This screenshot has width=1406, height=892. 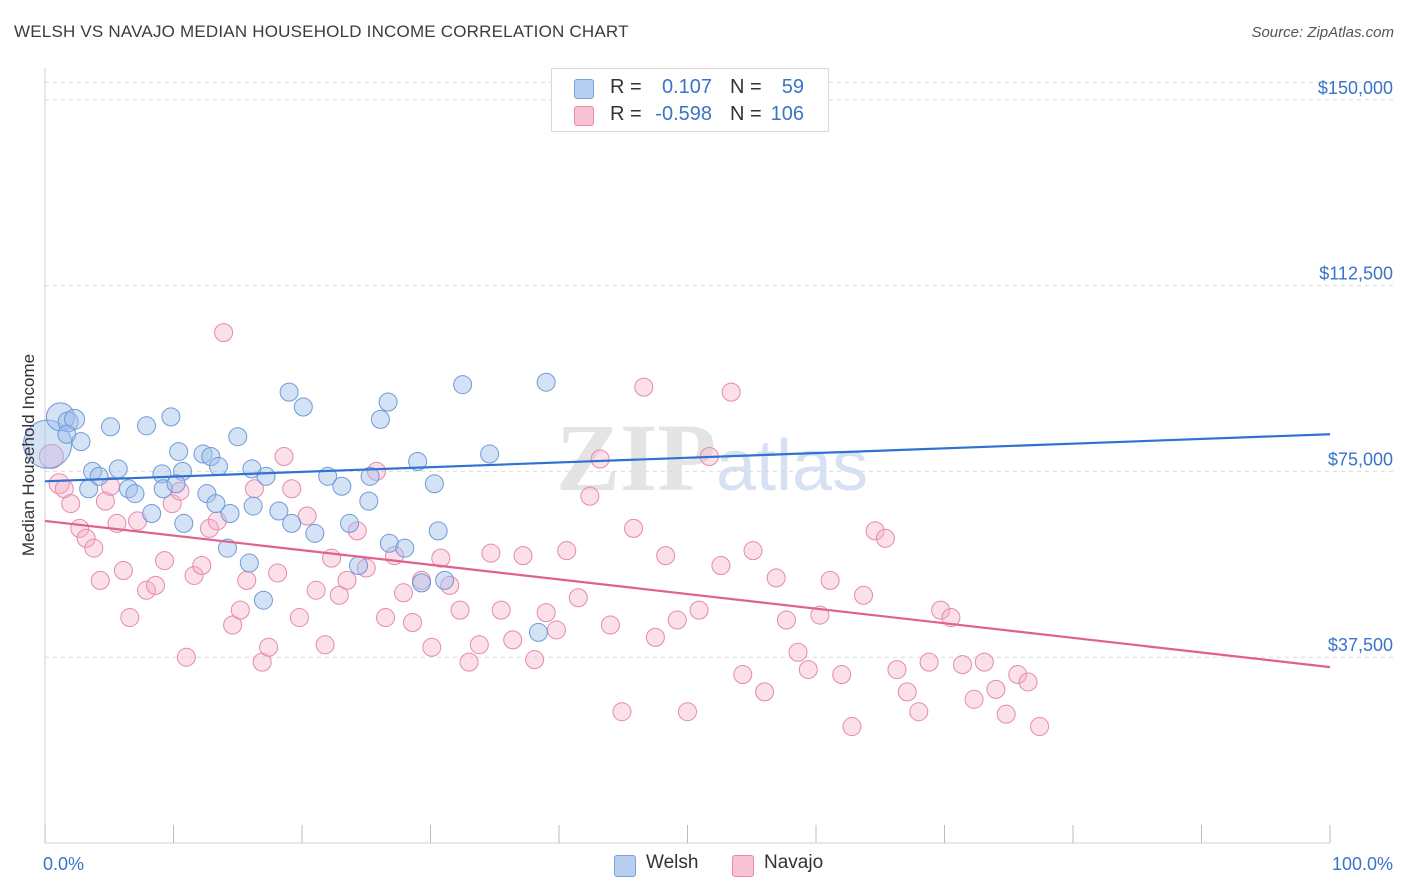 I want to click on bottom-legend-label: Navajo, so click(x=794, y=862).